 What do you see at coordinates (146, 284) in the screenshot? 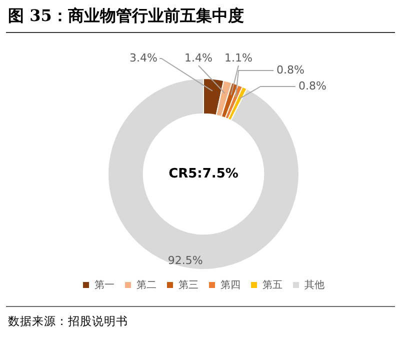
I see `legend-label: 第二` at bounding box center [146, 284].